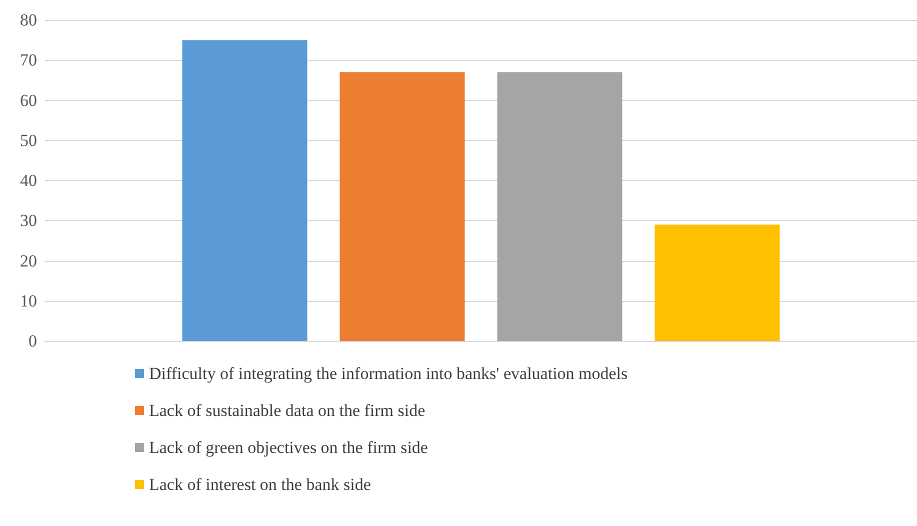  I want to click on legend-label: Difficulty of integrating the information into banks' evaluation models, so click(388, 373).